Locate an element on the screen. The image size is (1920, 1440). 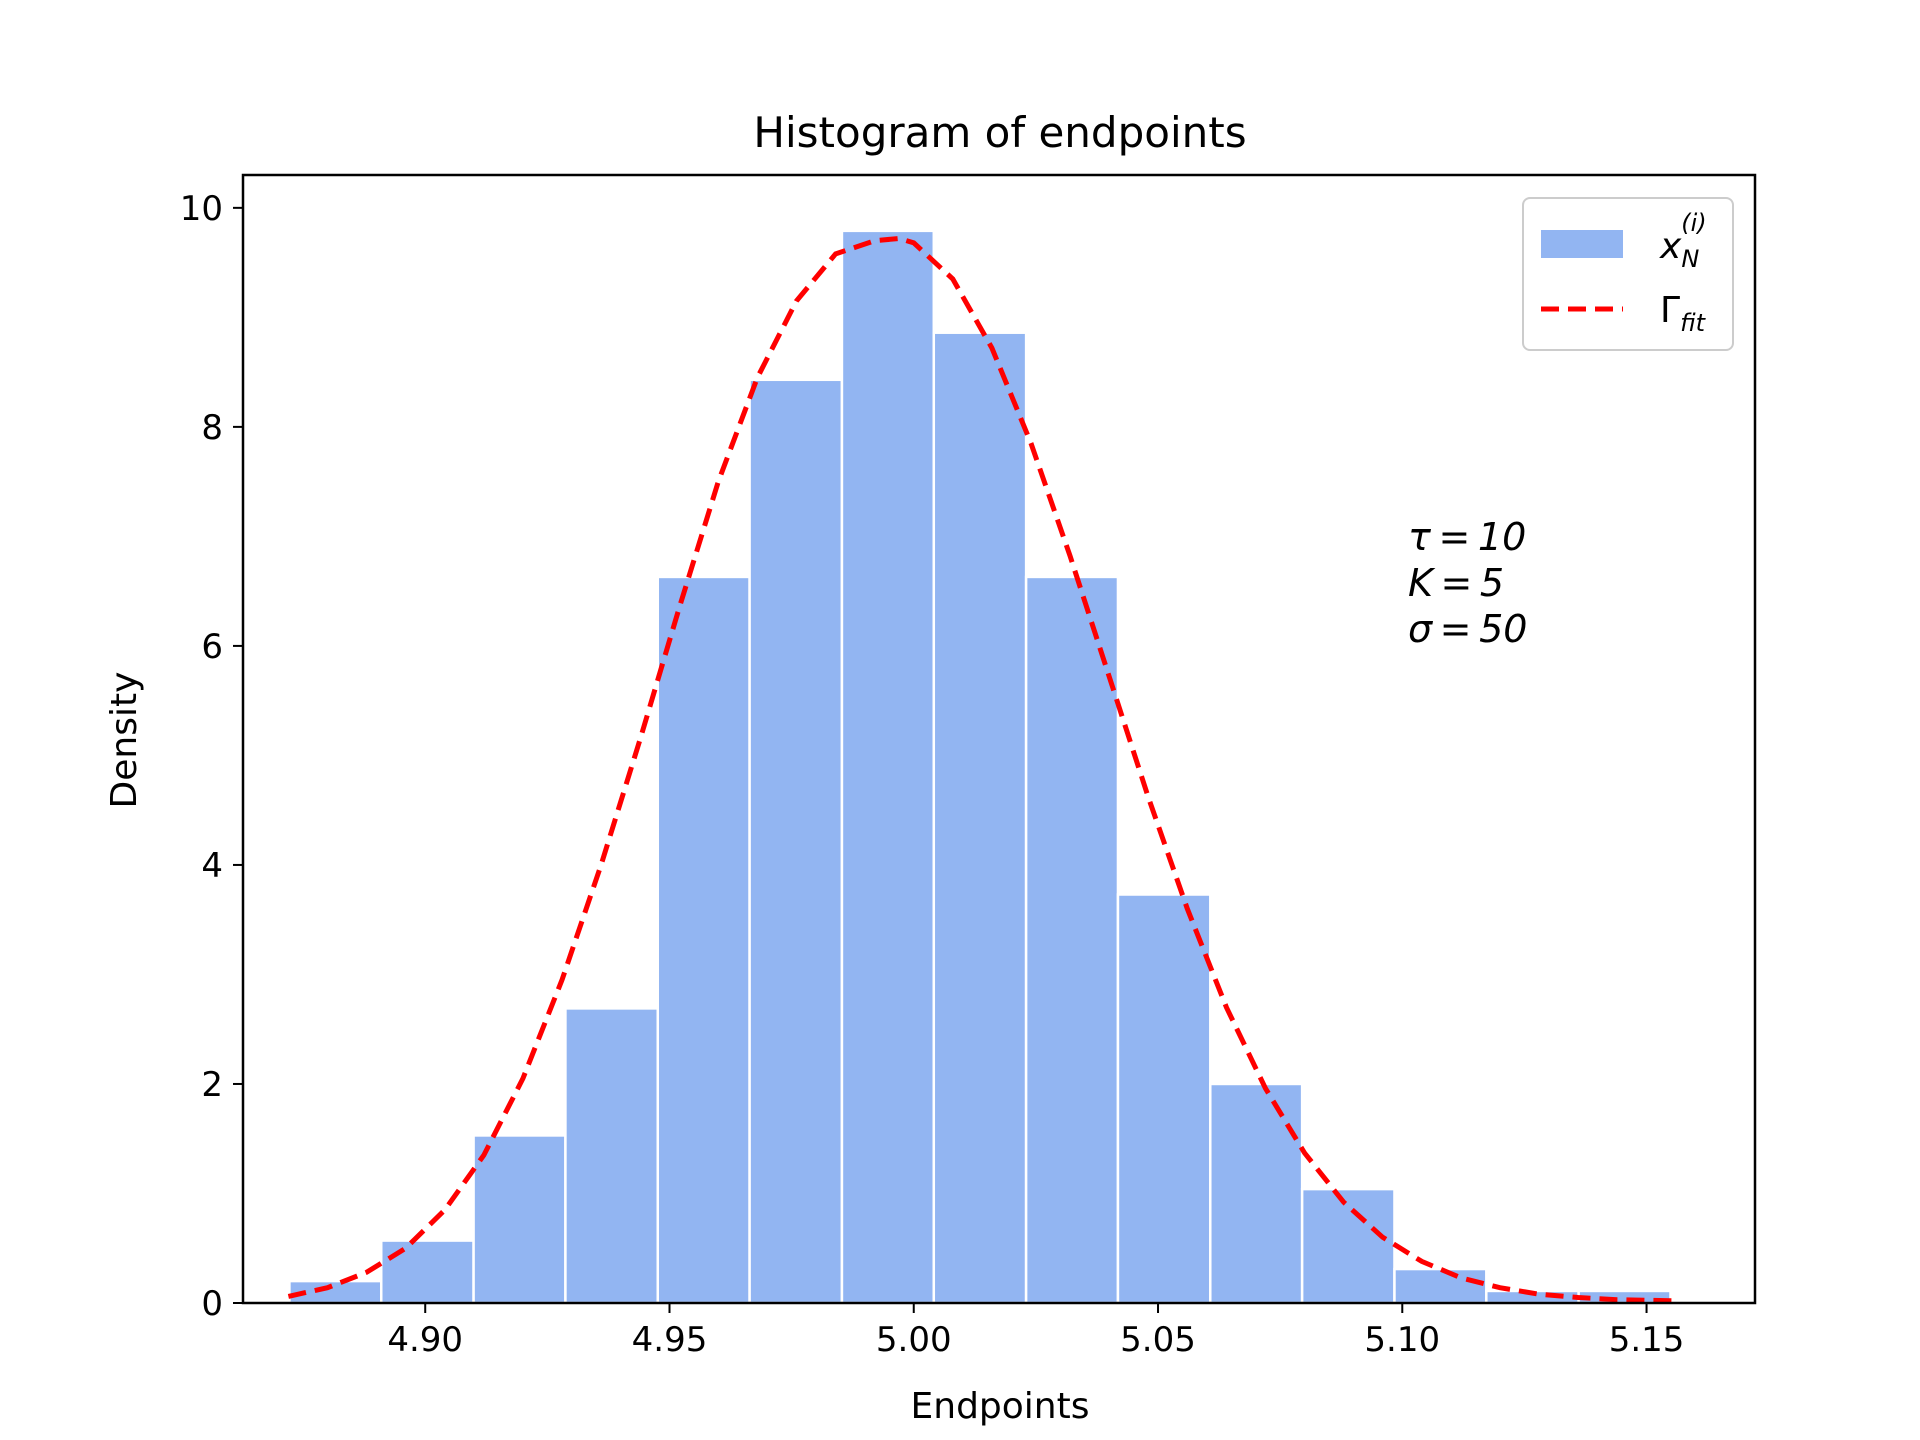
x-tick-label: 4.95 is located at coordinates (670, 1340).